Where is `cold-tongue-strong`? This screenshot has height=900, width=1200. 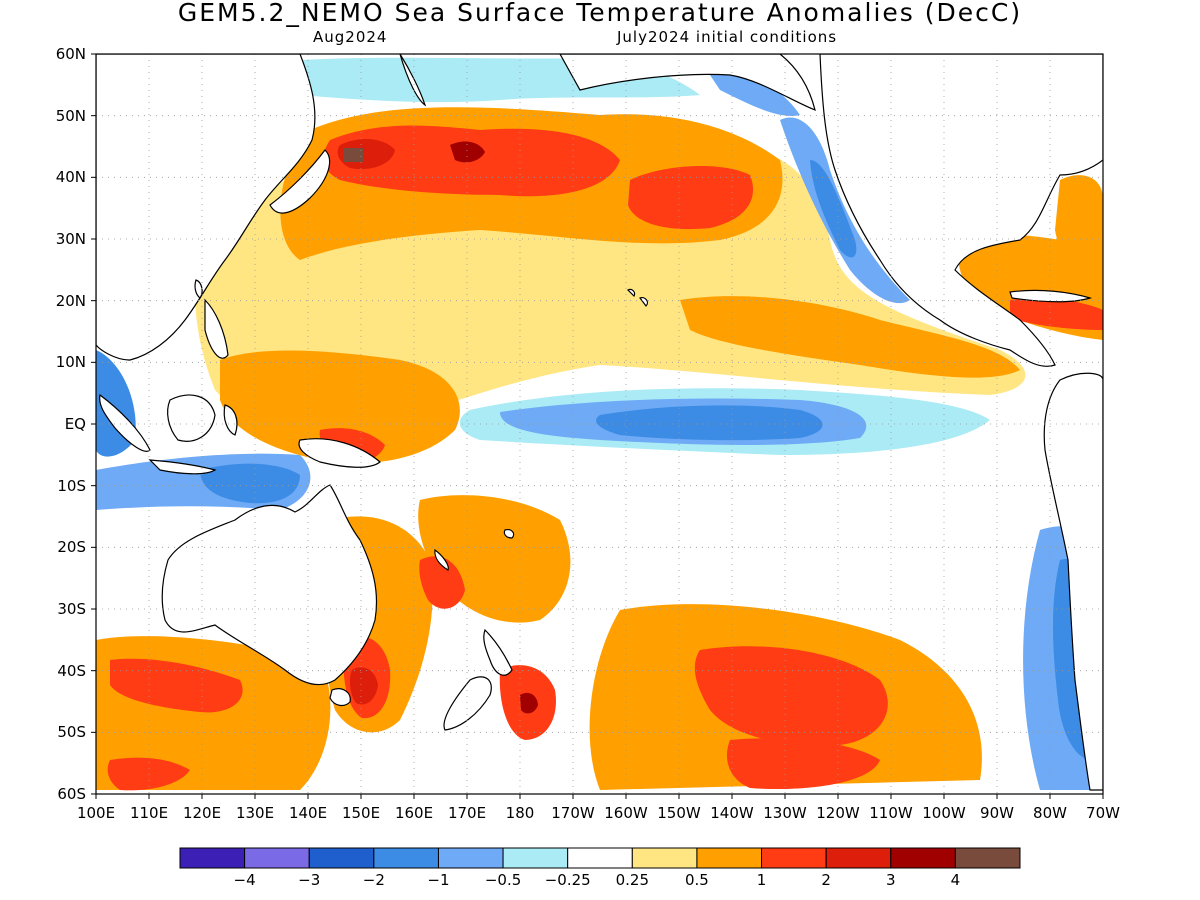
cold-tongue-strong is located at coordinates (709, 423).